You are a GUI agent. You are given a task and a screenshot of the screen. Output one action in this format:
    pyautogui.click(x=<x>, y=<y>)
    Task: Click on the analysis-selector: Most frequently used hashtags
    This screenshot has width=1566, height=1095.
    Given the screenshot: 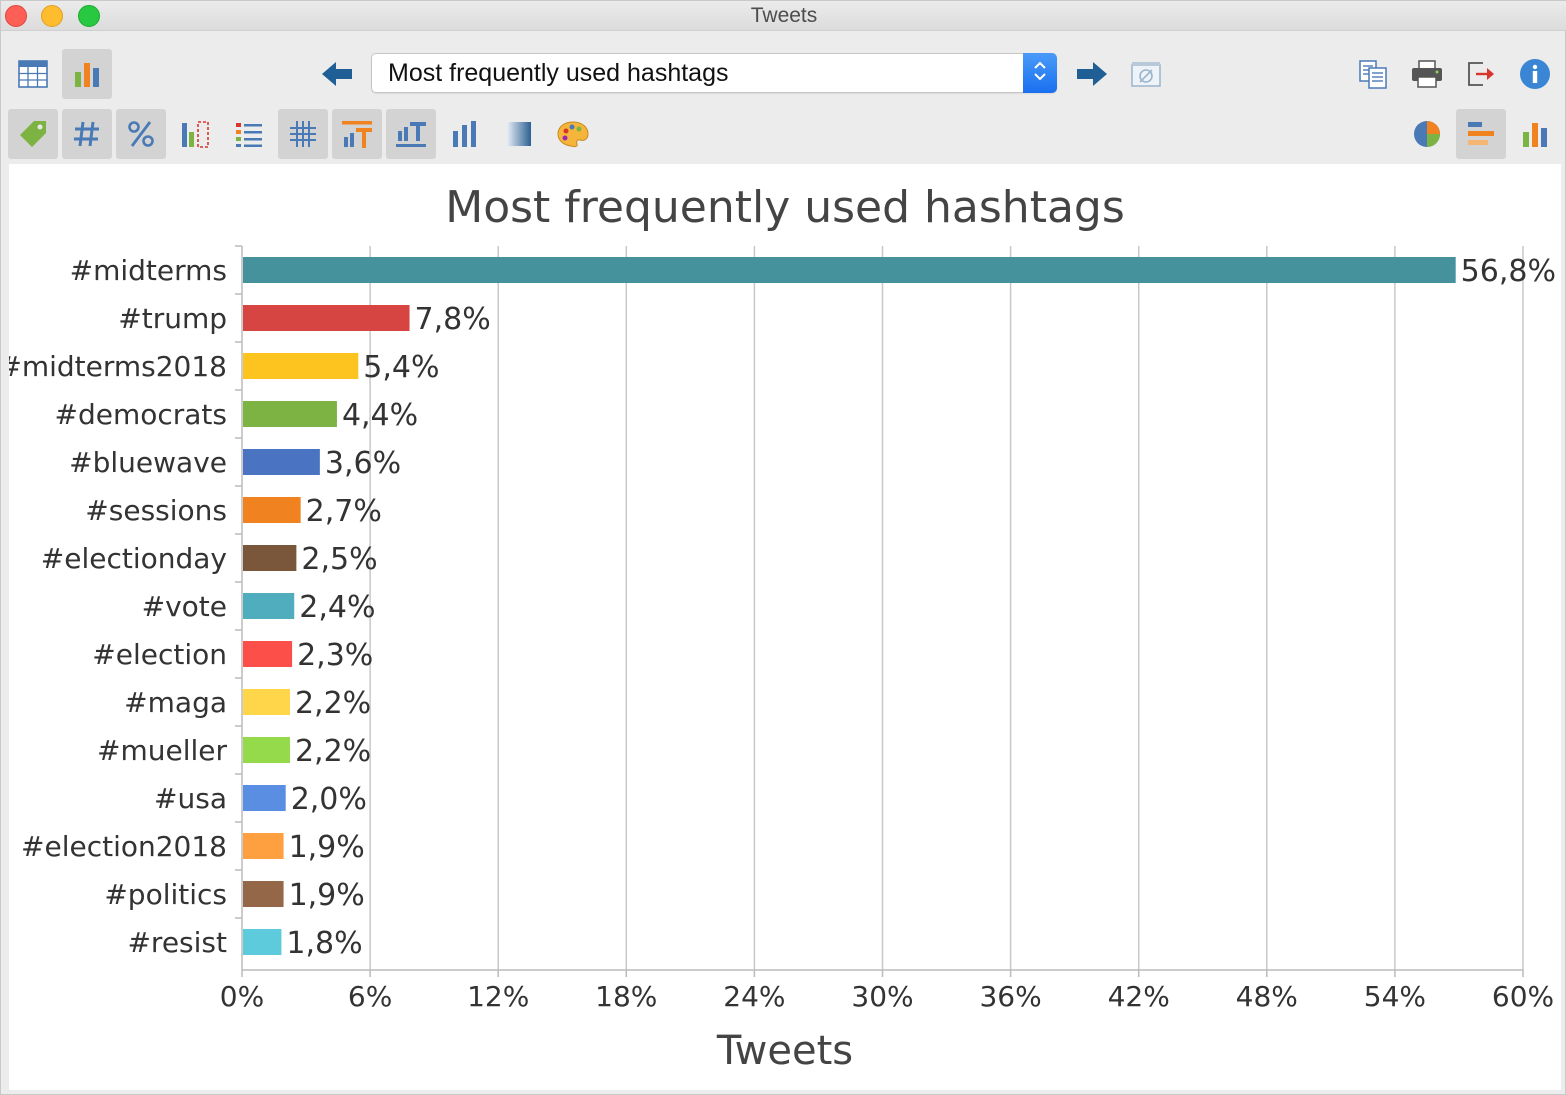 What is the action you would take?
    pyautogui.click(x=714, y=73)
    